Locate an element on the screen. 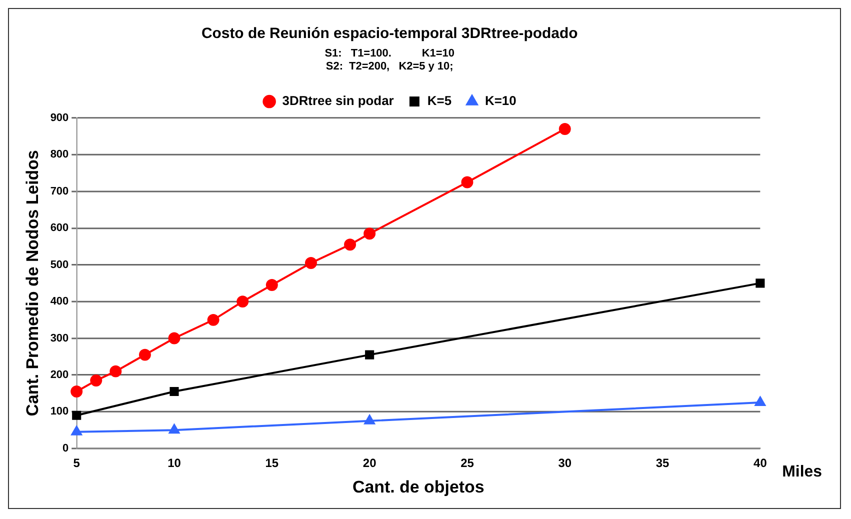 The width and height of the screenshot is (851, 519). y-tick-label: 800 is located at coordinates (59, 154).